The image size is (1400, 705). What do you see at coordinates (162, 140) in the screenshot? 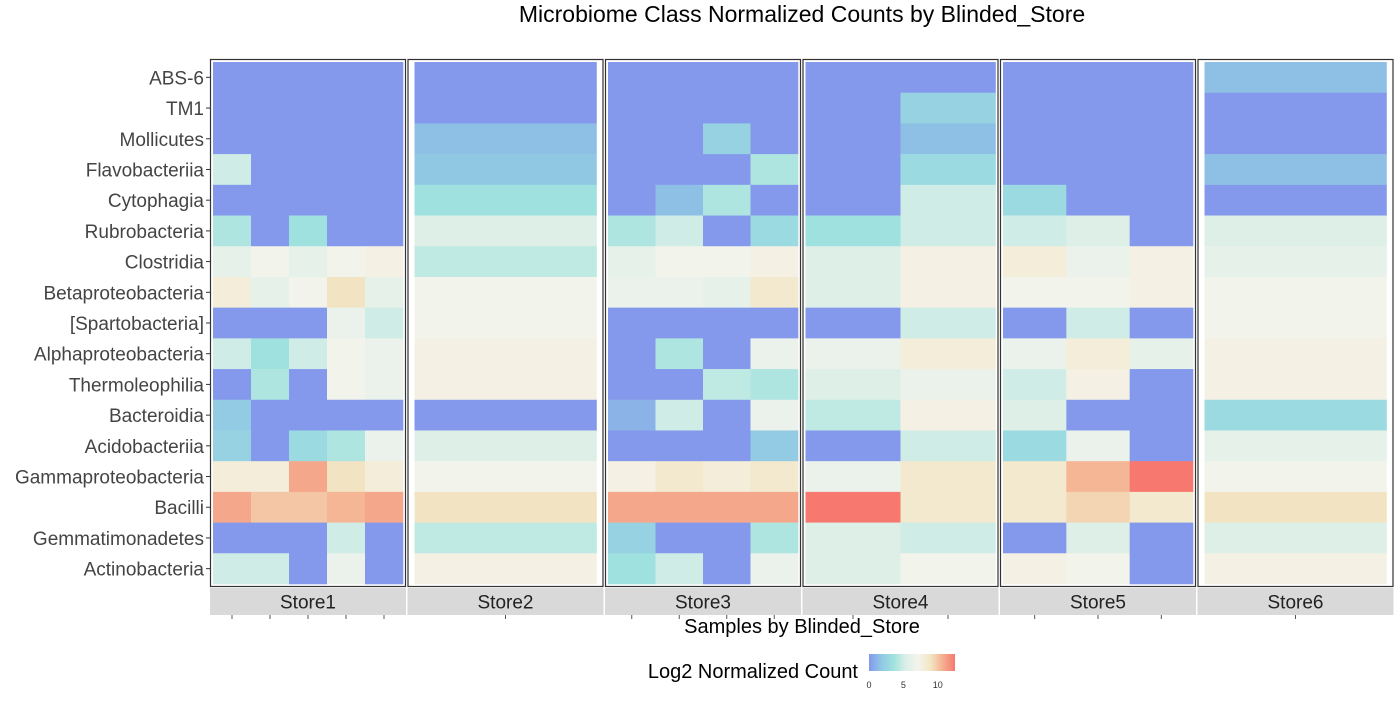
I see `row-label: Mollicutes` at bounding box center [162, 140].